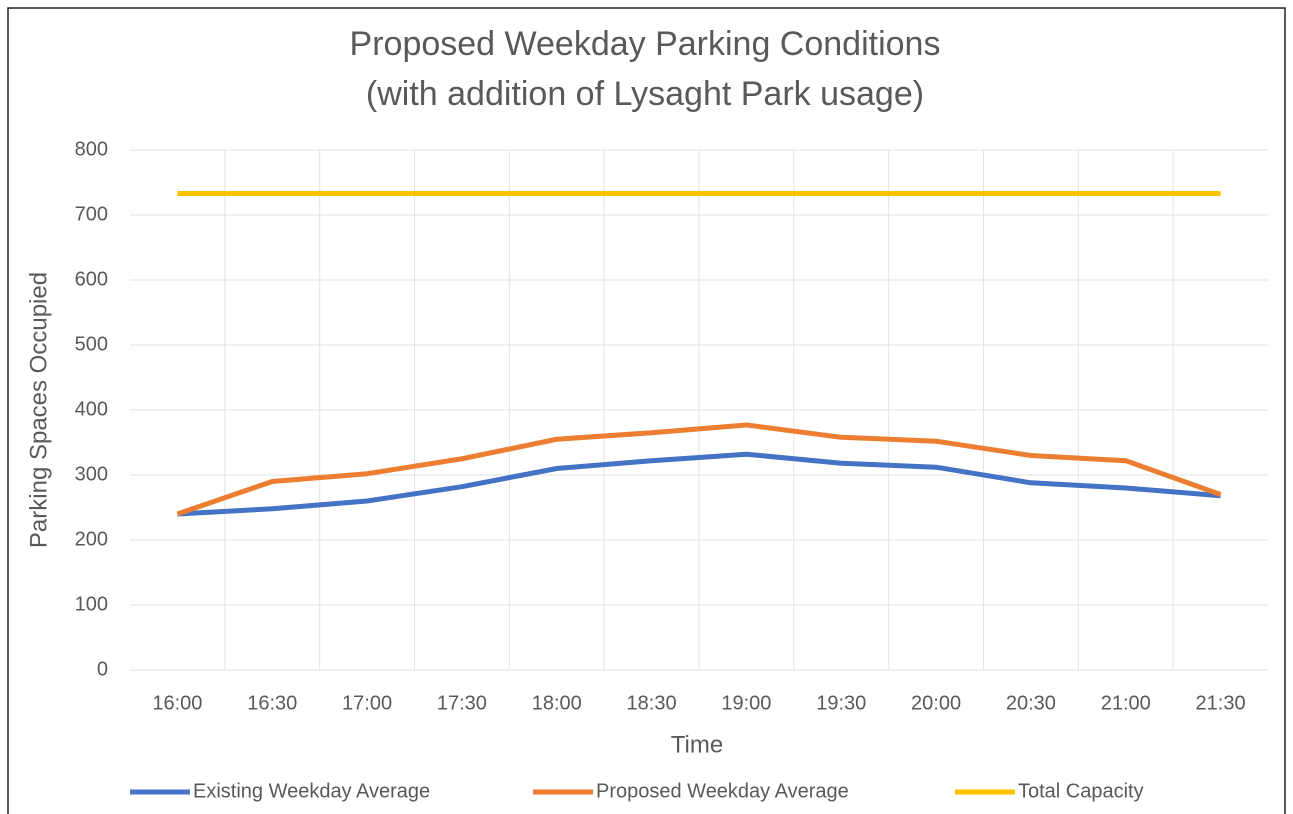  I want to click on x-tick-label: 20:00, so click(936, 703).